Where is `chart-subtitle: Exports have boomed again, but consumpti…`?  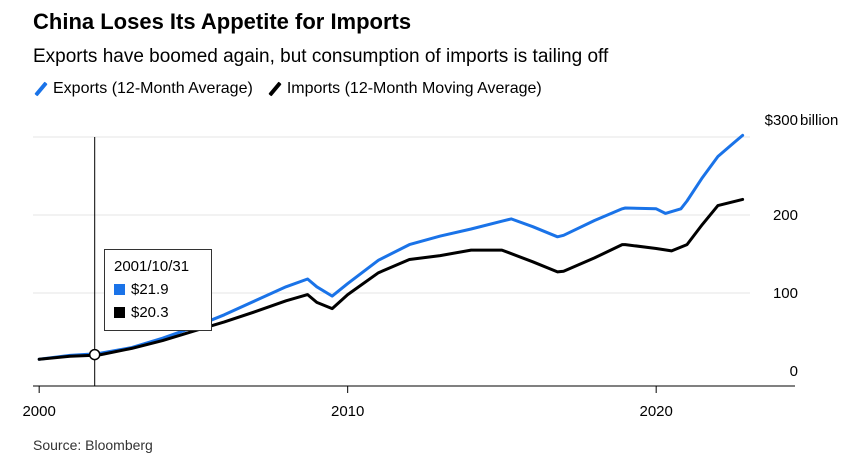
chart-subtitle: Exports have boomed again, but consumpti… is located at coordinates (321, 56).